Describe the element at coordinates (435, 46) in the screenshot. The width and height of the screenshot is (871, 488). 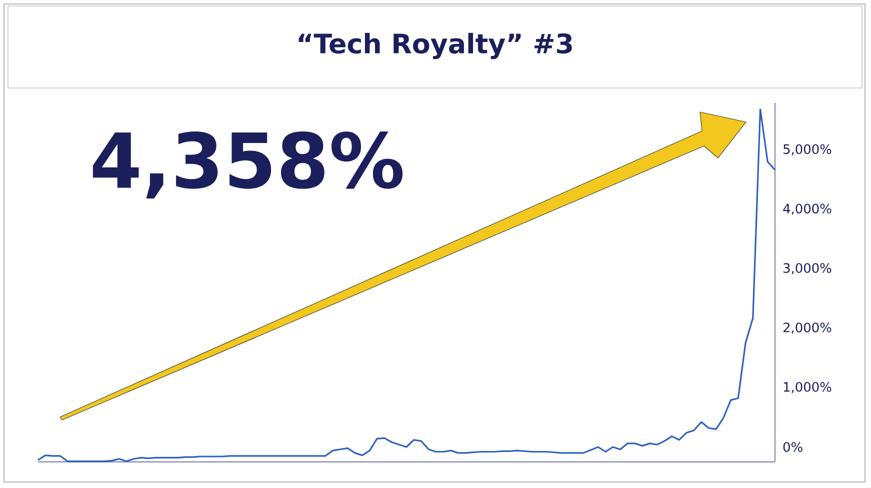
I see `chart-title: “Tech Royalty” #3` at that location.